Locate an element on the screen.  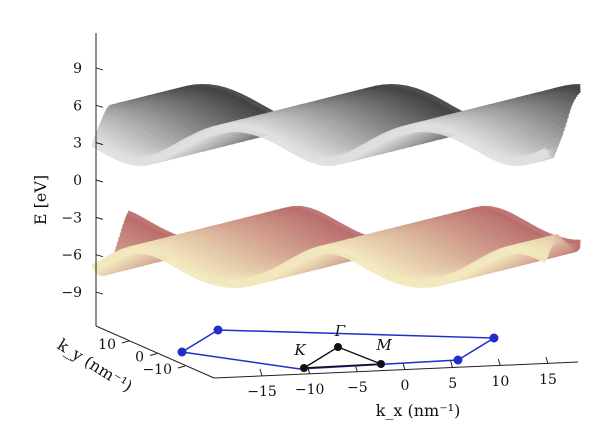
z-tick-label: 3 is located at coordinates (77, 144).